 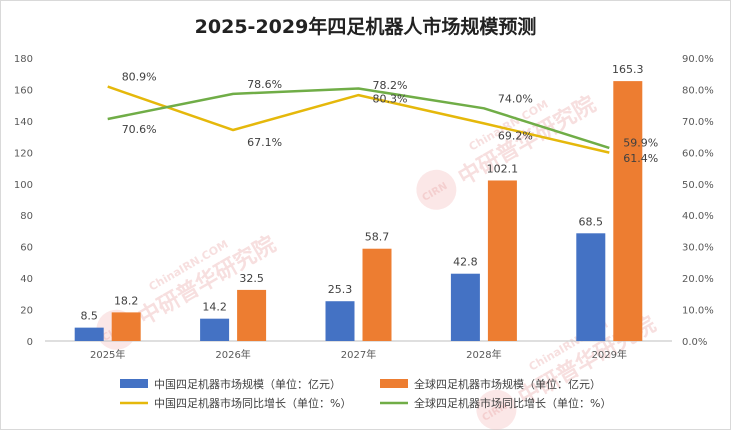 I want to click on y-right-tick-label: 50.0%, so click(x=698, y=185).